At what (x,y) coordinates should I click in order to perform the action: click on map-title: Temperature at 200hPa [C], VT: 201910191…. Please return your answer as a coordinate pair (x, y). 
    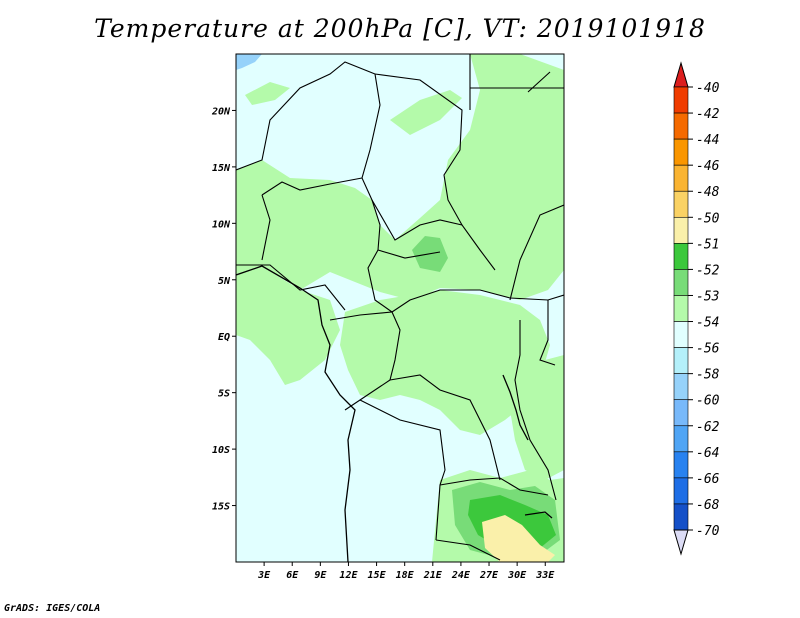
    Looking at the image, I should click on (400, 28).